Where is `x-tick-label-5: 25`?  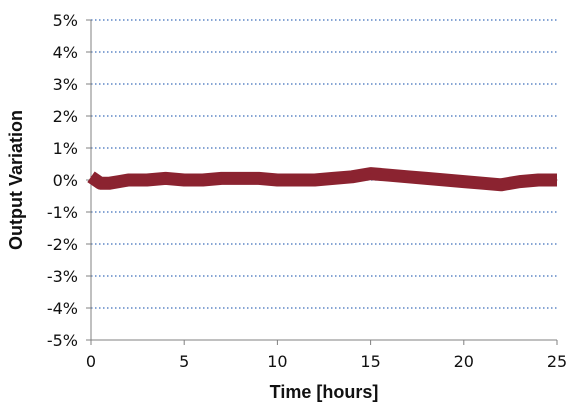 x-tick-label-5: 25 is located at coordinates (557, 361).